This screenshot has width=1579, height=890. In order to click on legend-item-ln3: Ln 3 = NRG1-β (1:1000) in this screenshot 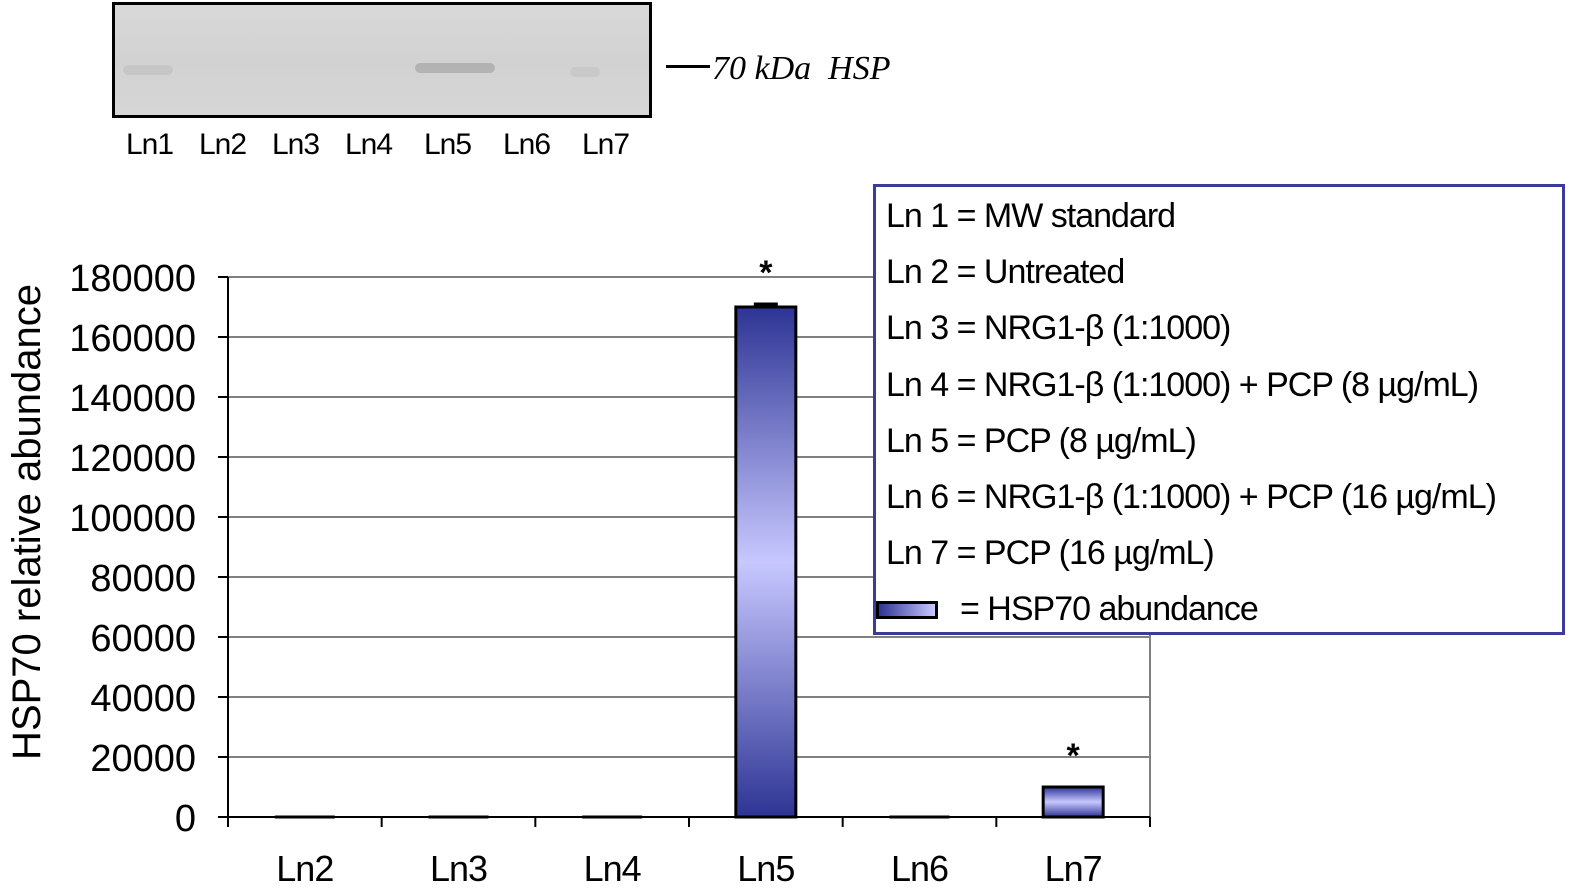, I will do `click(1058, 328)`.